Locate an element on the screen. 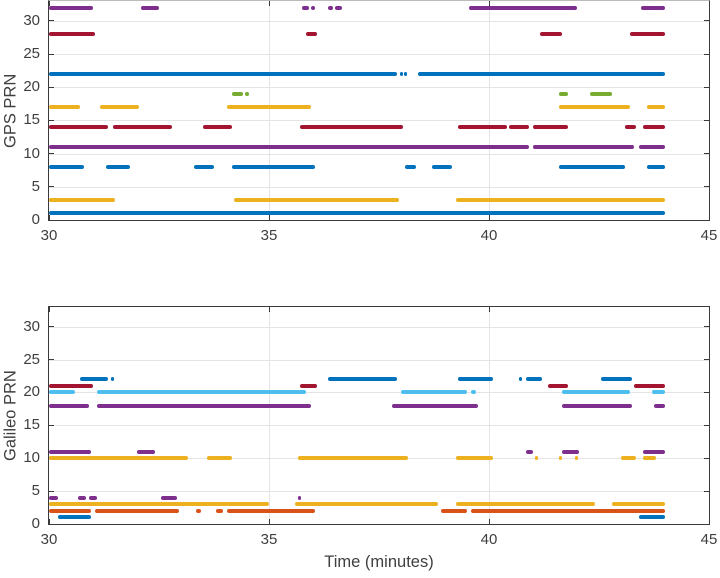 Image resolution: width=720 pixels, height=578 pixels. y-tick-label: 5 is located at coordinates (35, 186).